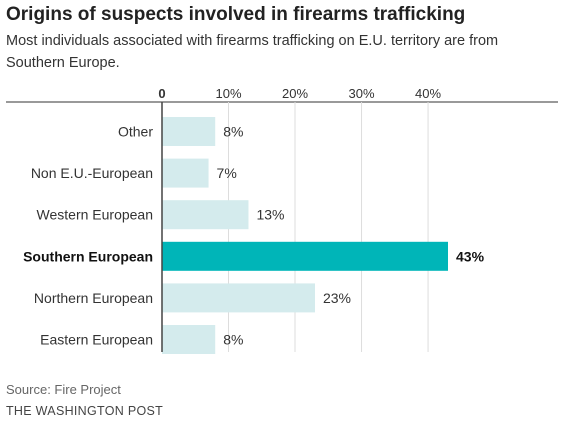  I want to click on category-label: Northern European, so click(93, 298).